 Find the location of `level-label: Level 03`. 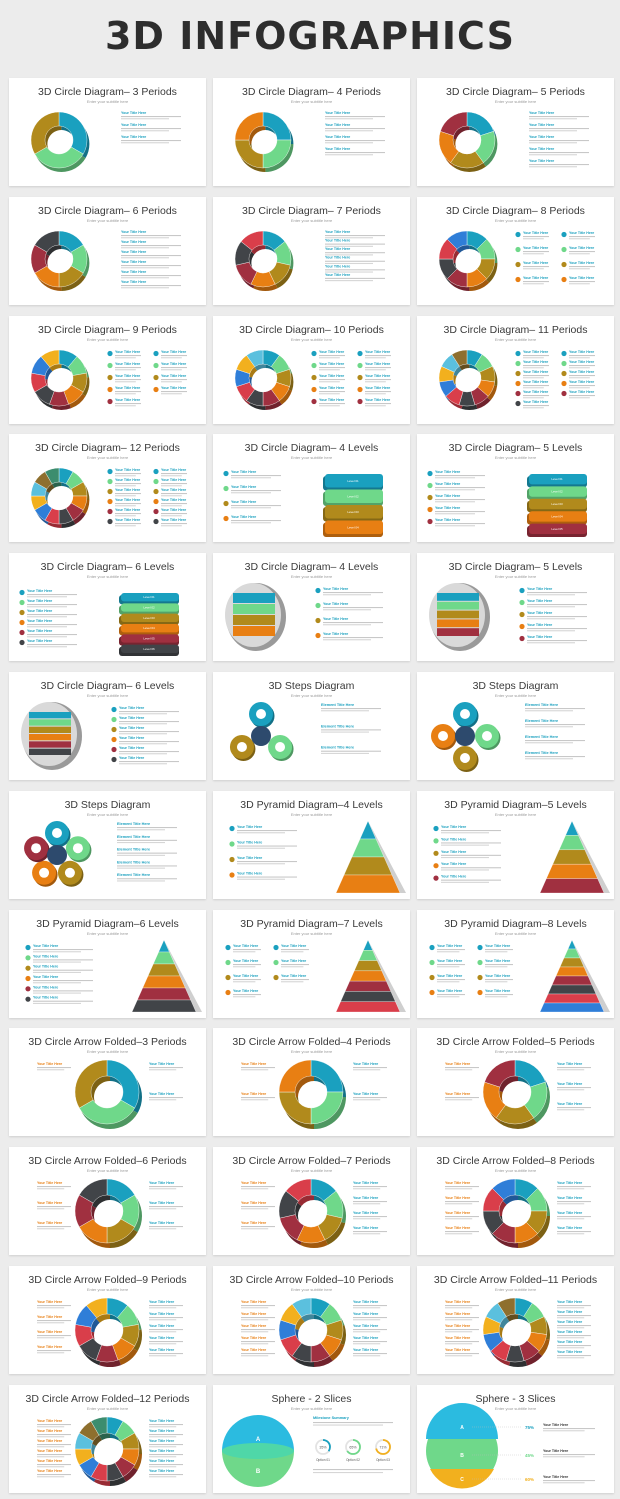

level-label: Level 03 is located at coordinates (557, 504).